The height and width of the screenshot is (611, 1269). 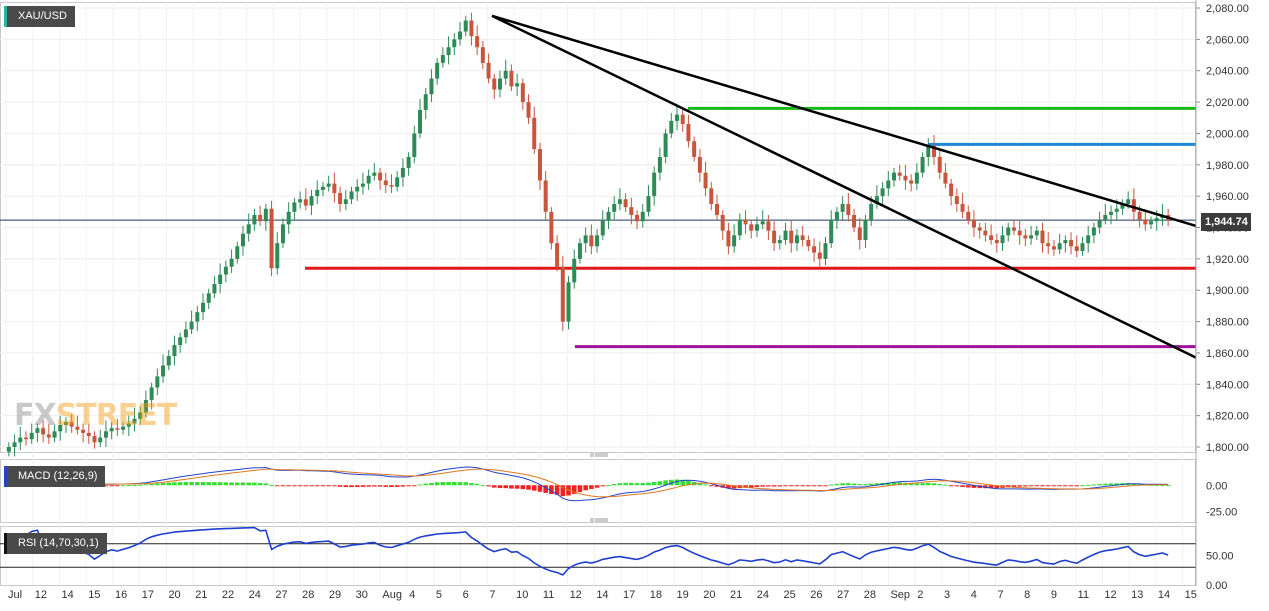 I want to click on x-tick-label: 22, so click(x=228, y=595).